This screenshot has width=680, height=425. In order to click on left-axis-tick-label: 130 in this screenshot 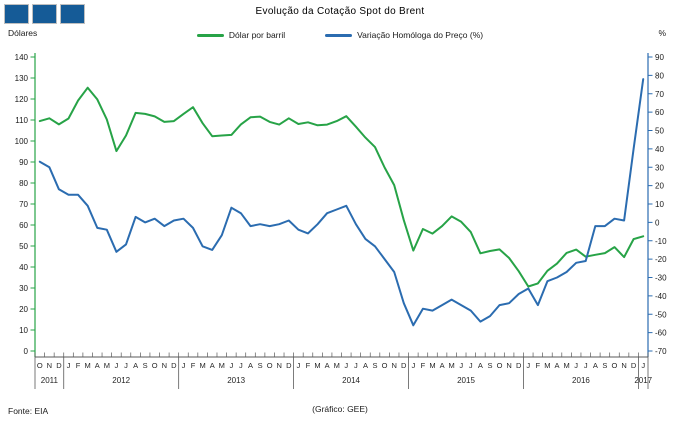, I will do `click(22, 78)`.